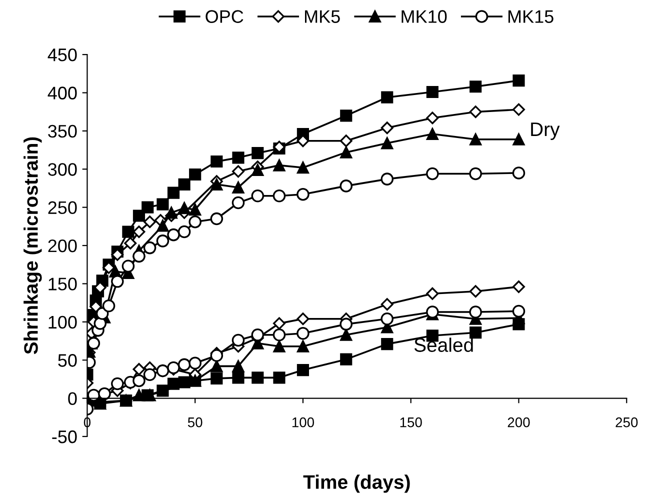  What do you see at coordinates (62, 245) in the screenshot?
I see `y-tick-label: 200` at bounding box center [62, 245].